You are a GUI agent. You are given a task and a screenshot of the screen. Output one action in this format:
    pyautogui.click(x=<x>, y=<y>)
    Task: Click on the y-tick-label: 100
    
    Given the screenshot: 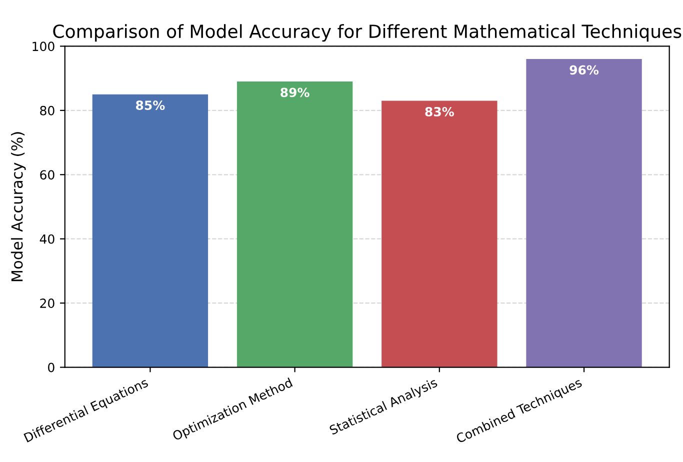 What is the action you would take?
    pyautogui.click(x=43, y=47)
    